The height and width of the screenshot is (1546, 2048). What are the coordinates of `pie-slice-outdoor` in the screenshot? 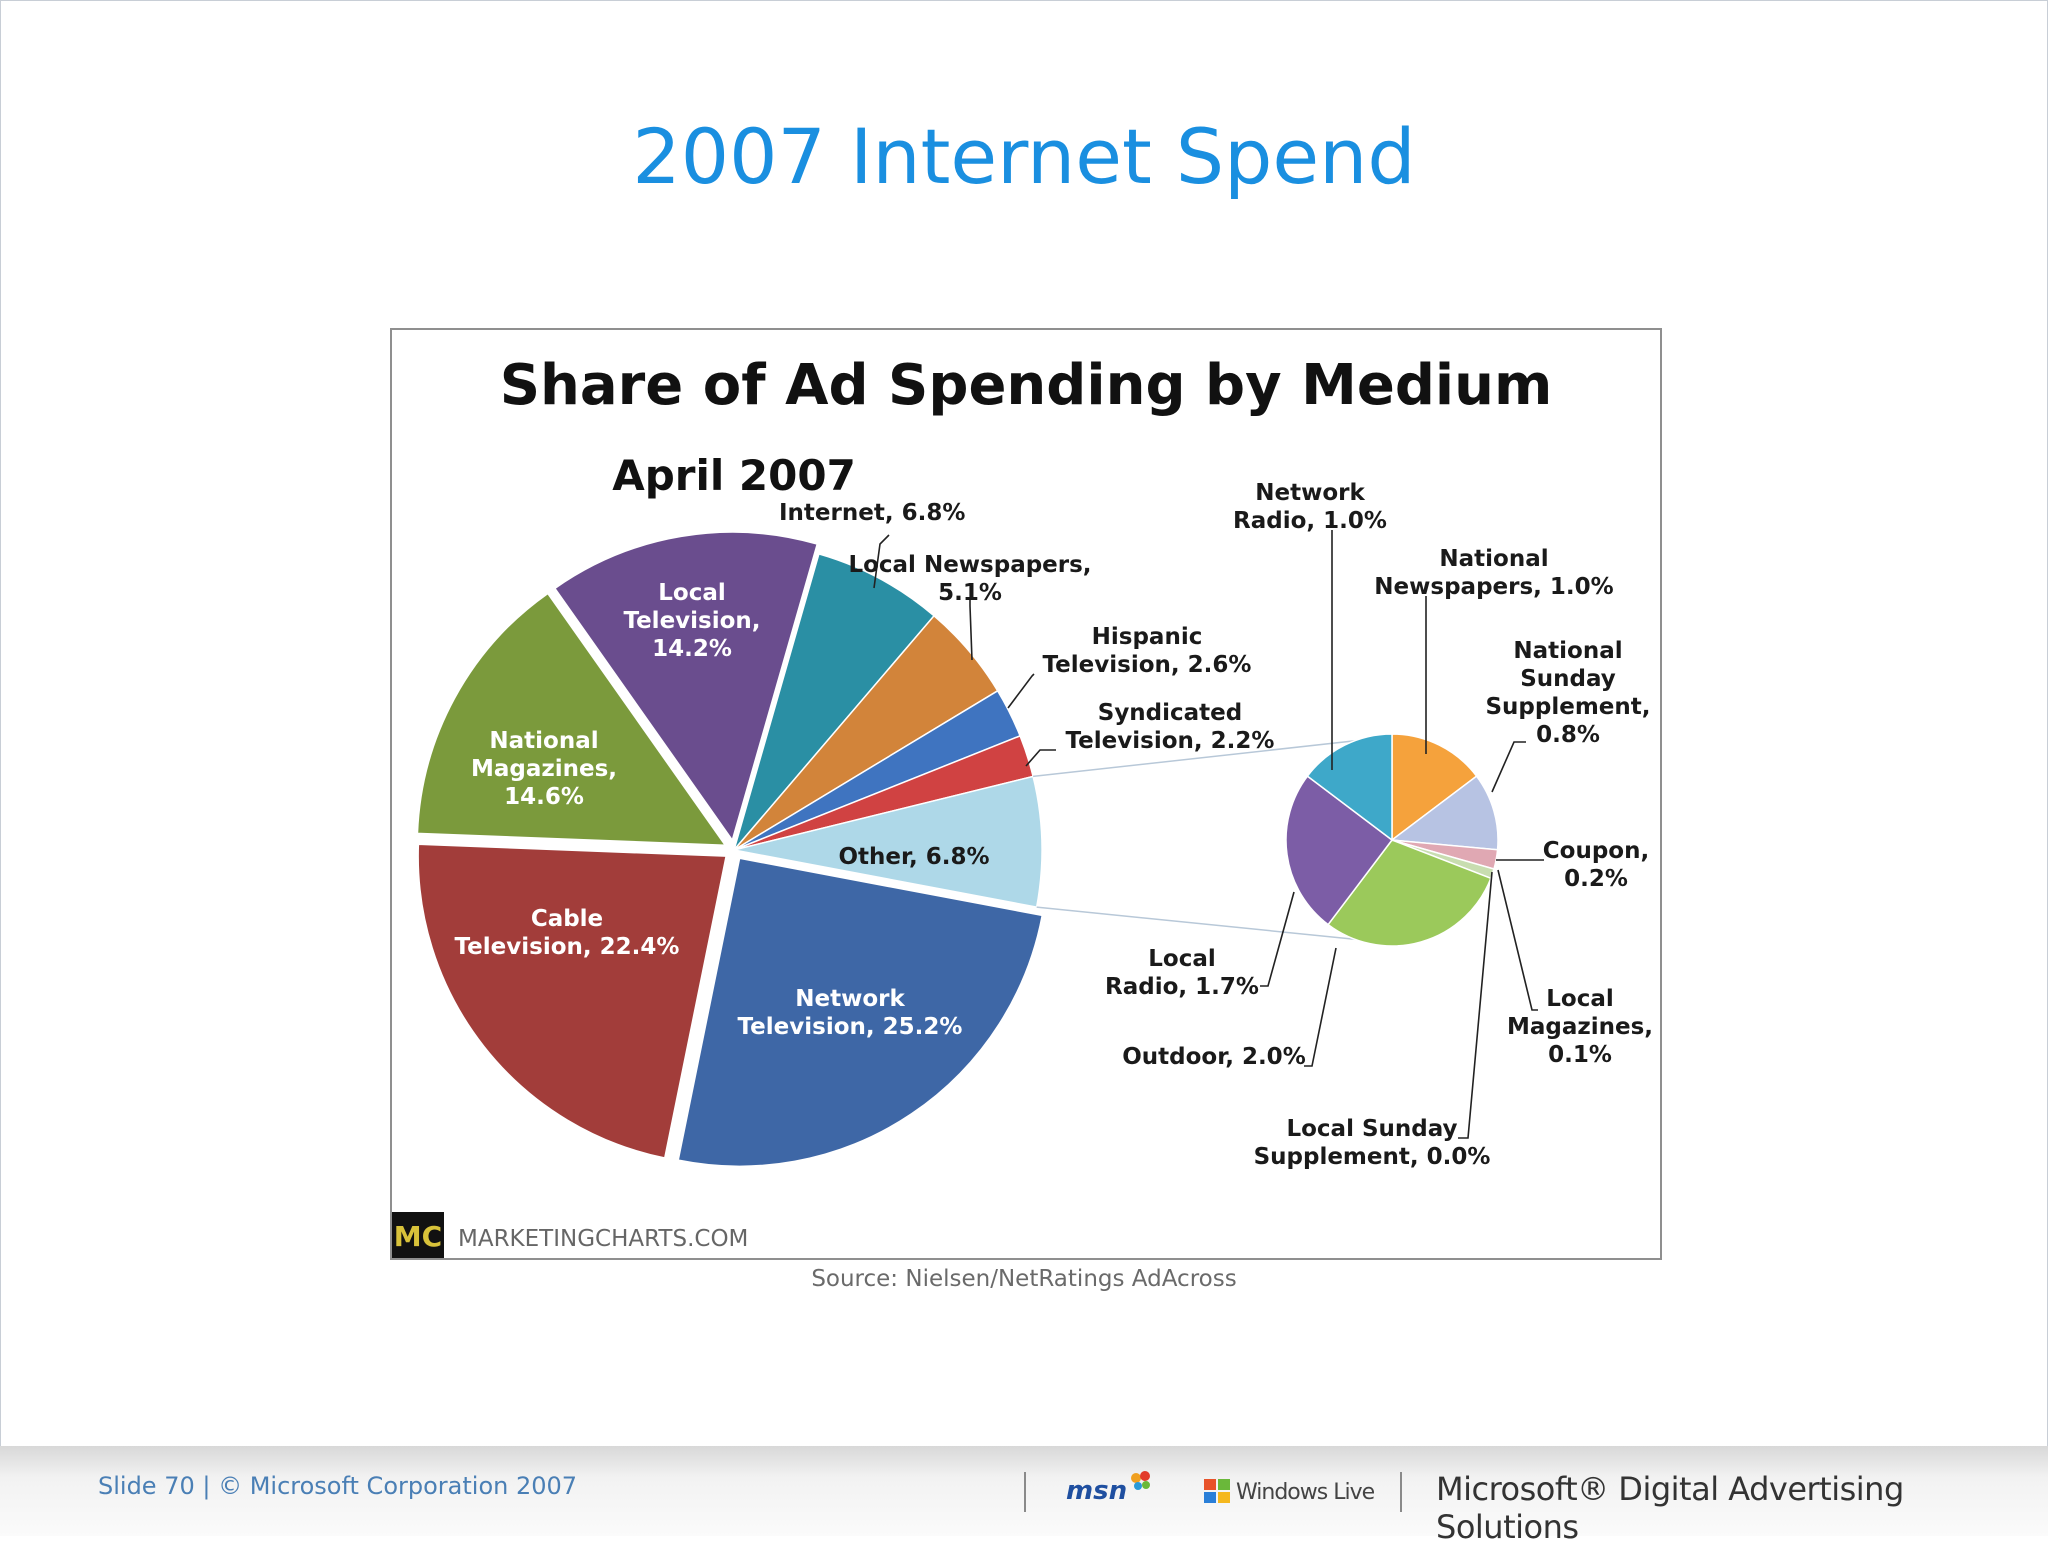 It's located at (1409, 893).